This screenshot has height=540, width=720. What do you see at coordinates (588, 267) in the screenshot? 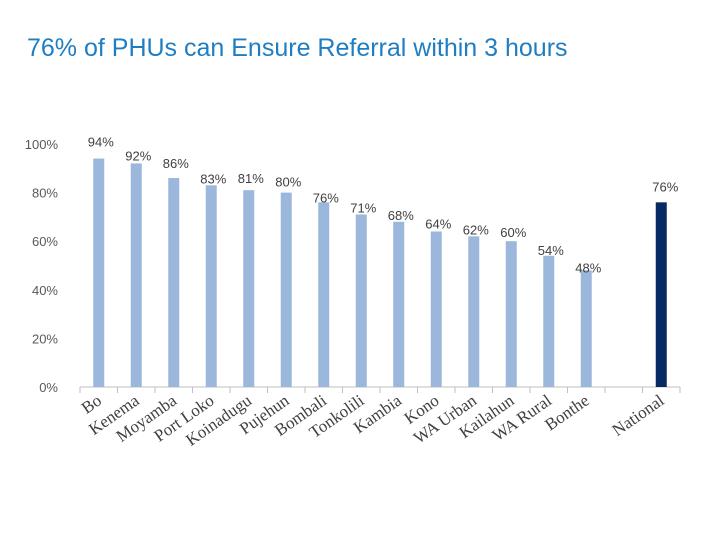
I see `data-label-bonthe: 48%` at bounding box center [588, 267].